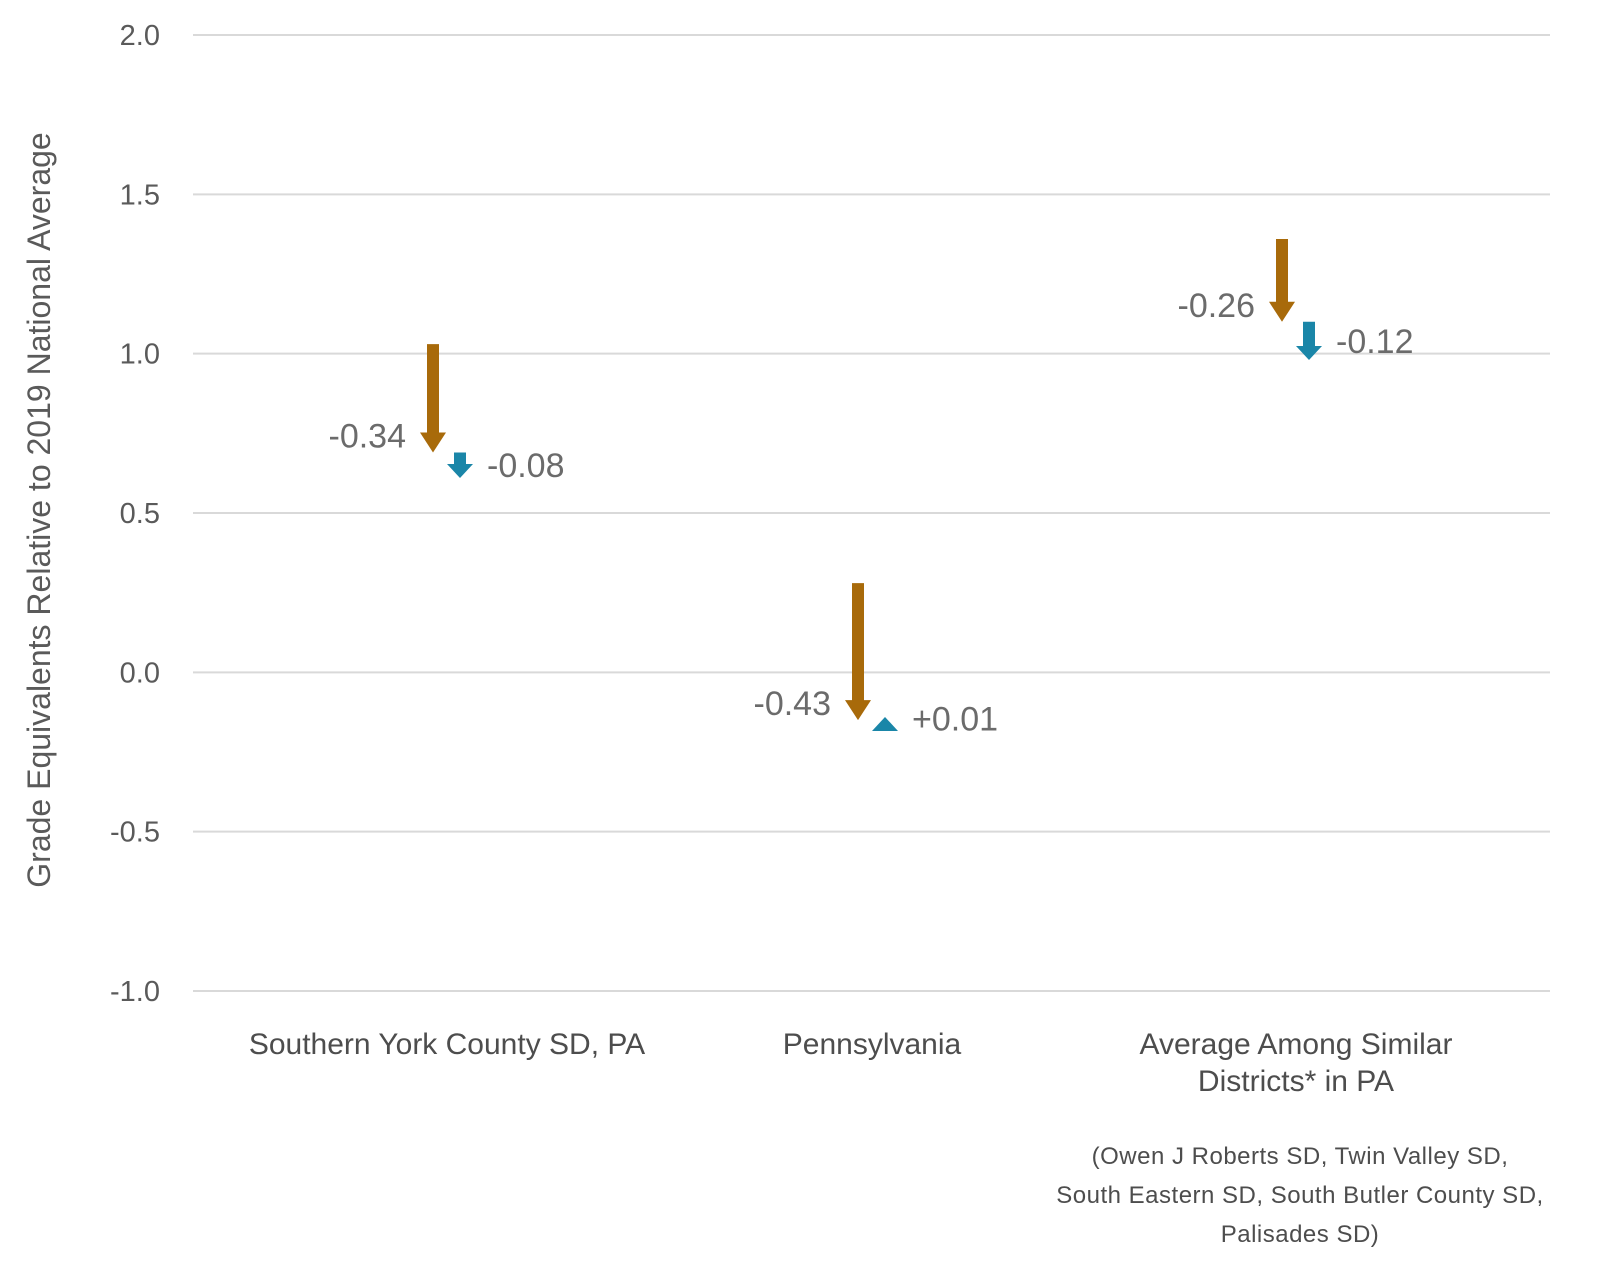  I want to click on category-label: Southern York County SD, PA, so click(447, 1044).